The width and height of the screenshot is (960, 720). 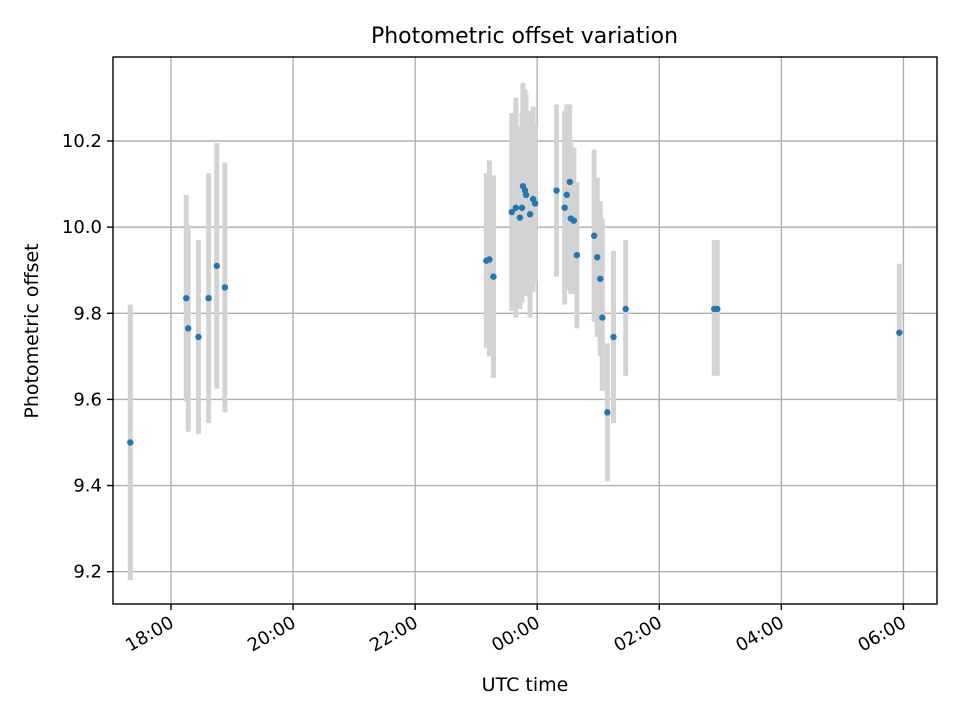 What do you see at coordinates (32, 330) in the screenshot?
I see `y-axis-label: Photometric offset` at bounding box center [32, 330].